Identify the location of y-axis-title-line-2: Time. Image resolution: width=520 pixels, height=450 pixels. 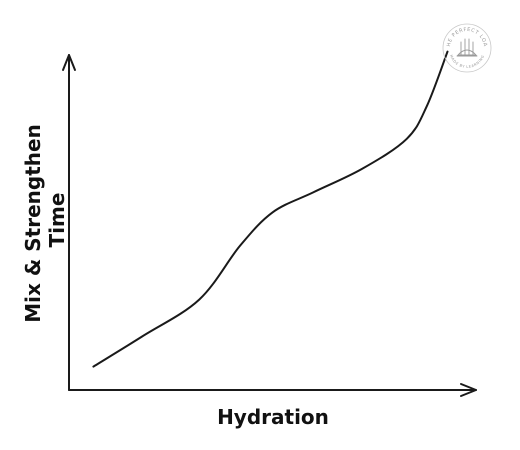
(57, 220).